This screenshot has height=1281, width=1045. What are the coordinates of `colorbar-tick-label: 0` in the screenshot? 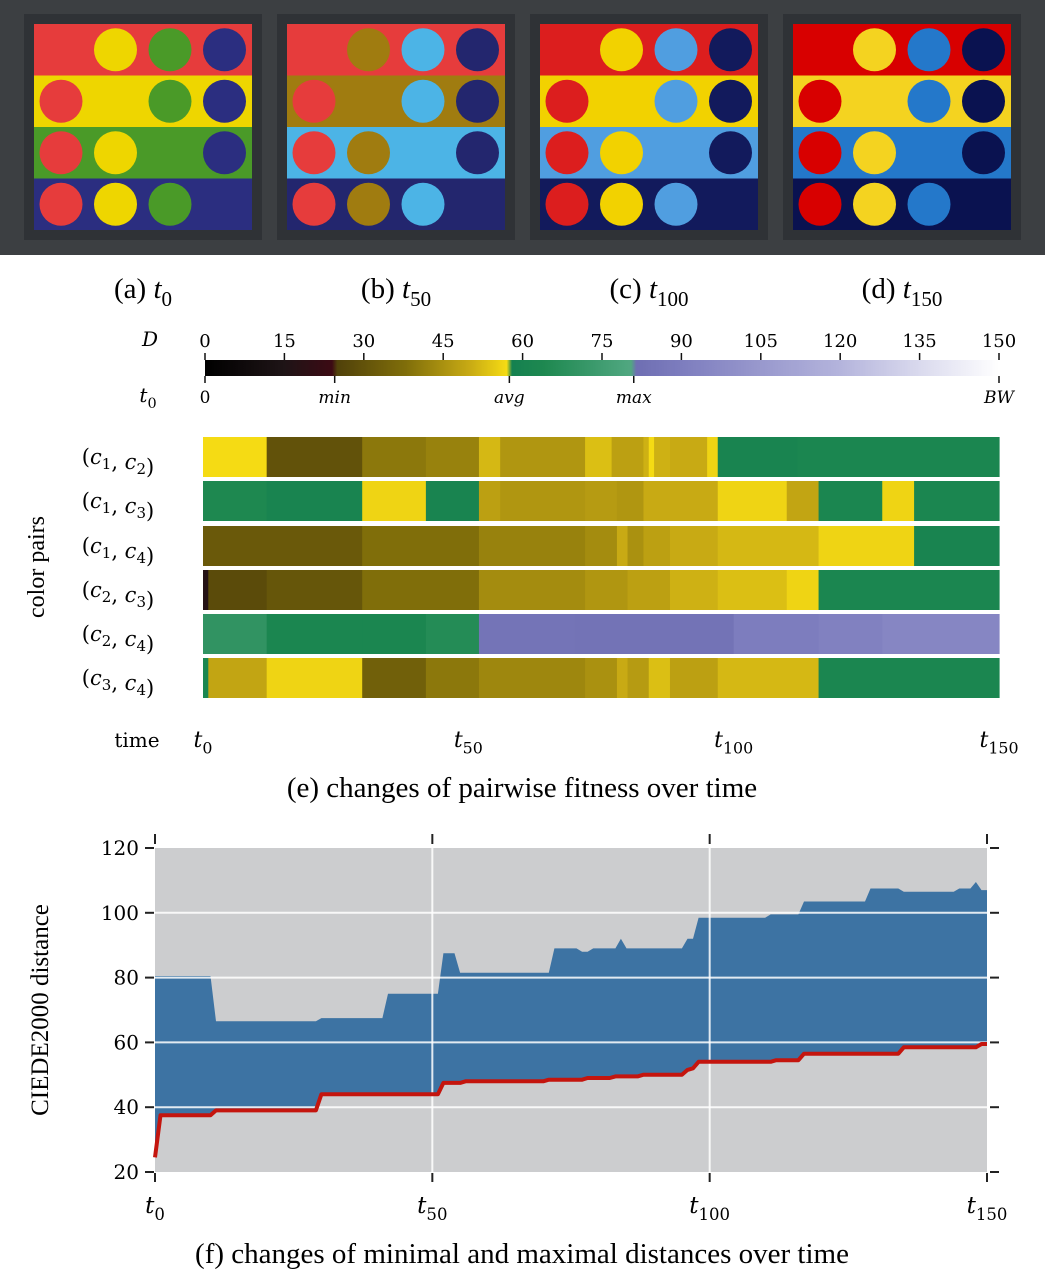 It's located at (204, 341).